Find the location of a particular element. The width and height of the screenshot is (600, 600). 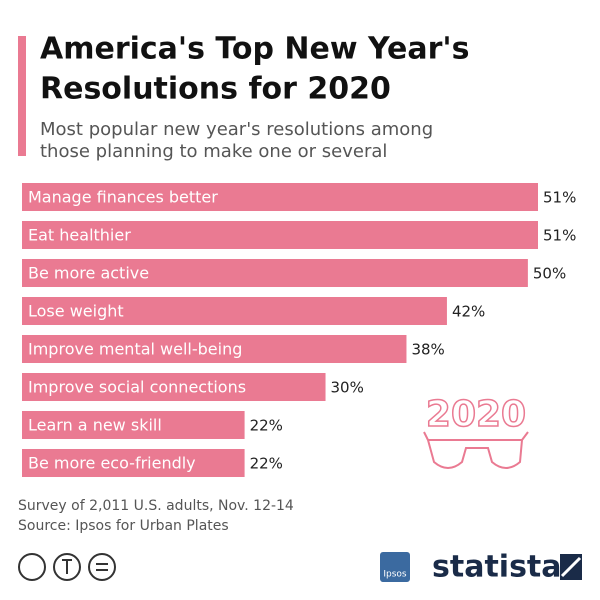

partner-logo is located at coordinates (395, 567).